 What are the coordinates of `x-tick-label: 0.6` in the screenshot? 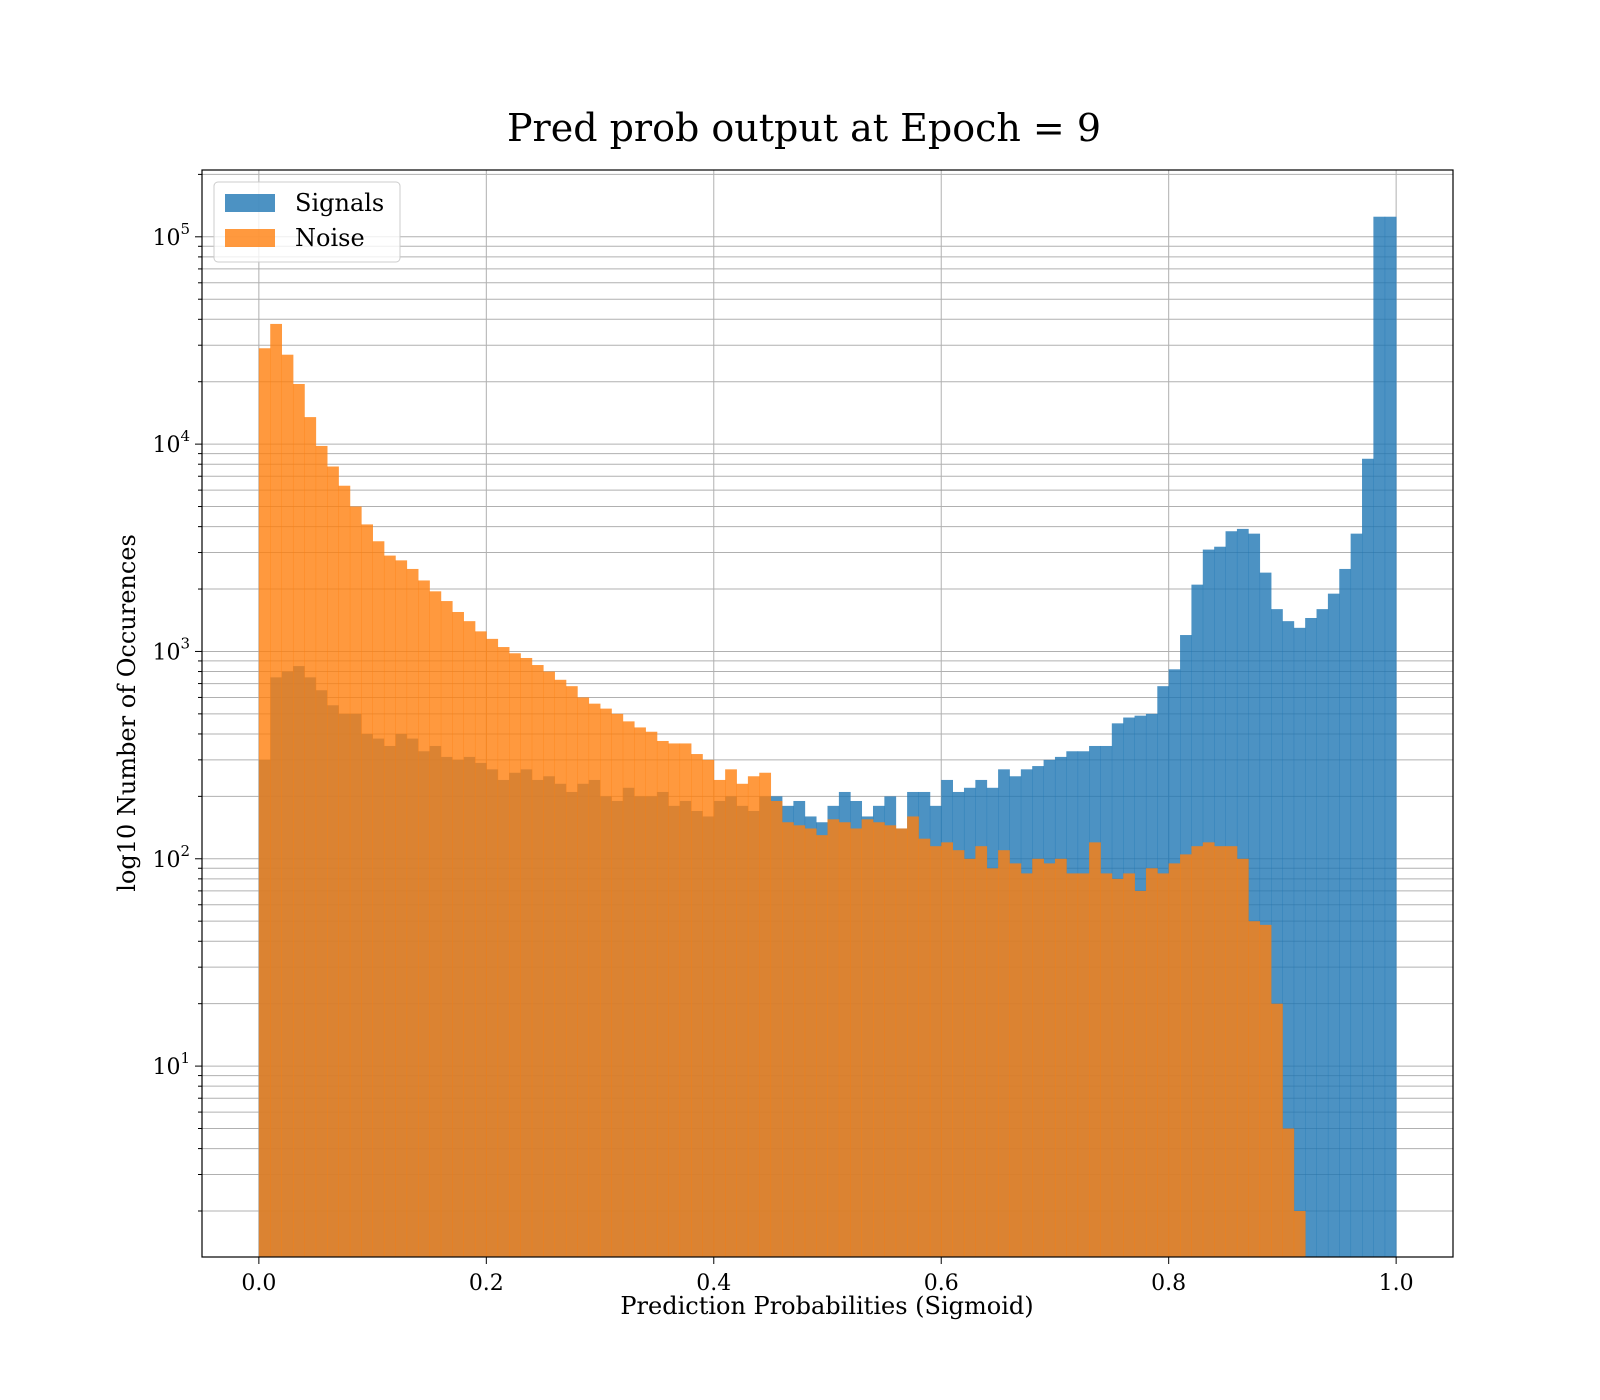 It's located at (941, 1283).